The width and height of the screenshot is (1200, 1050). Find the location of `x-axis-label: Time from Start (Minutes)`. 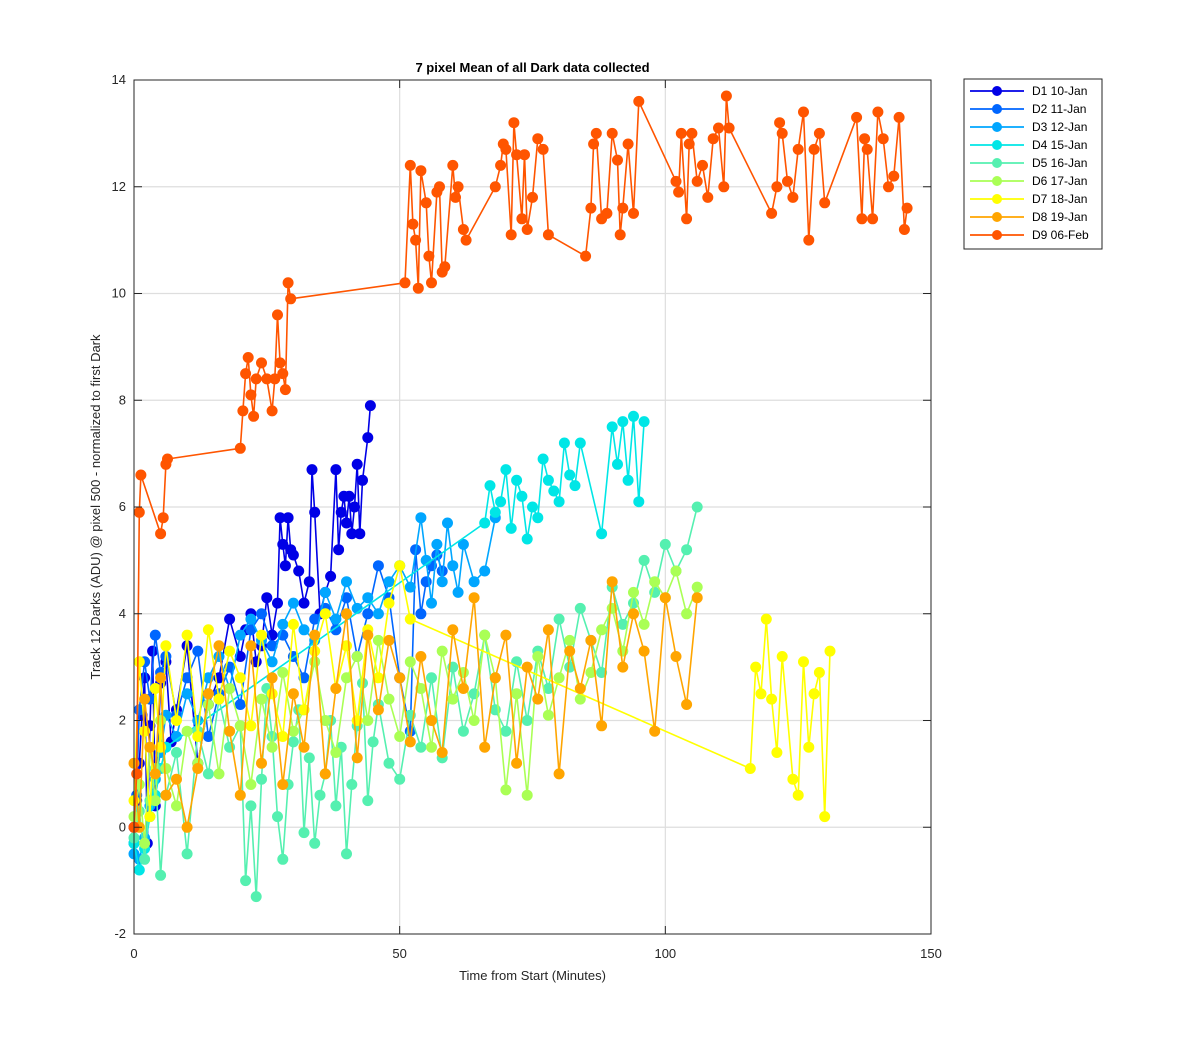

x-axis-label: Time from Start (Minutes) is located at coordinates (532, 975).